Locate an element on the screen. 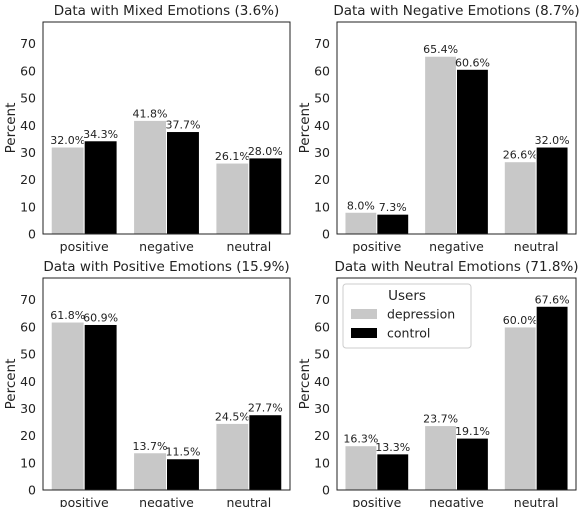 The width and height of the screenshot is (579, 507). bar-value-label: 13.3% is located at coordinates (392, 447).